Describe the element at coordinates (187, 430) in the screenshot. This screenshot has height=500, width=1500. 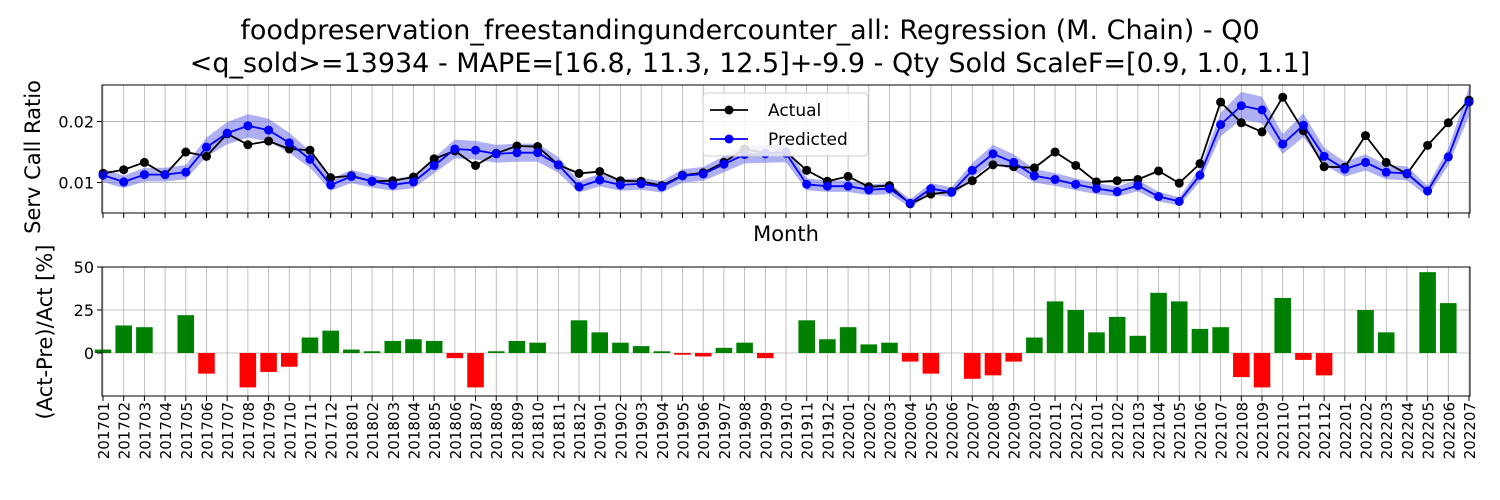
I see `x-tick-label: 201705` at that location.